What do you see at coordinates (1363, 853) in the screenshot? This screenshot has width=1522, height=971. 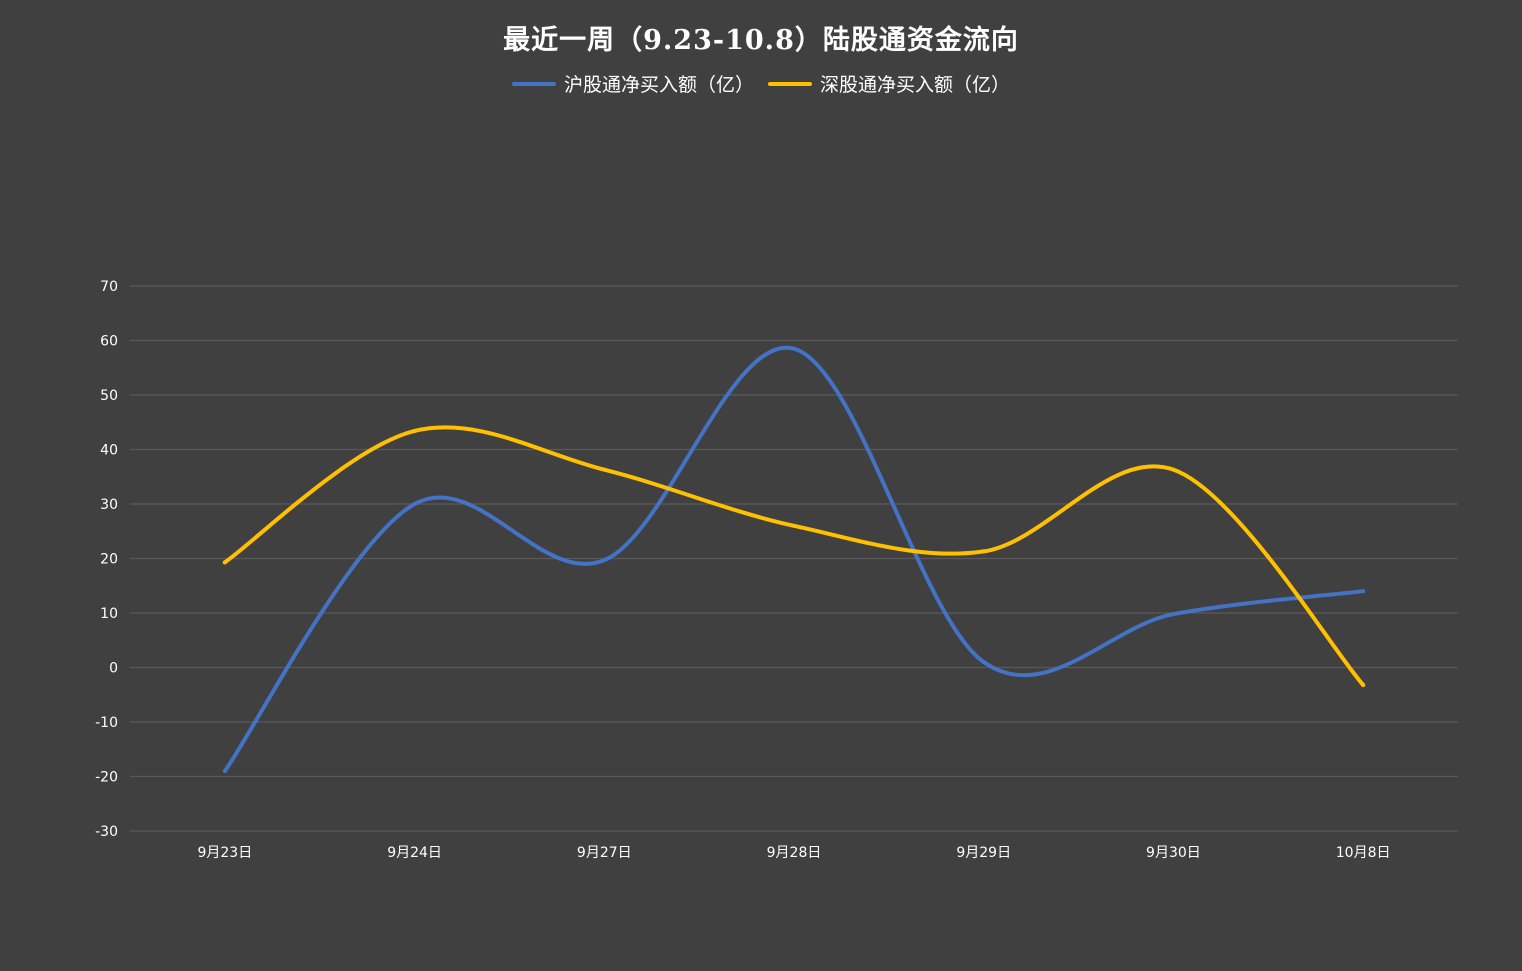 I see `x-tick-label: 10月8日` at bounding box center [1363, 853].